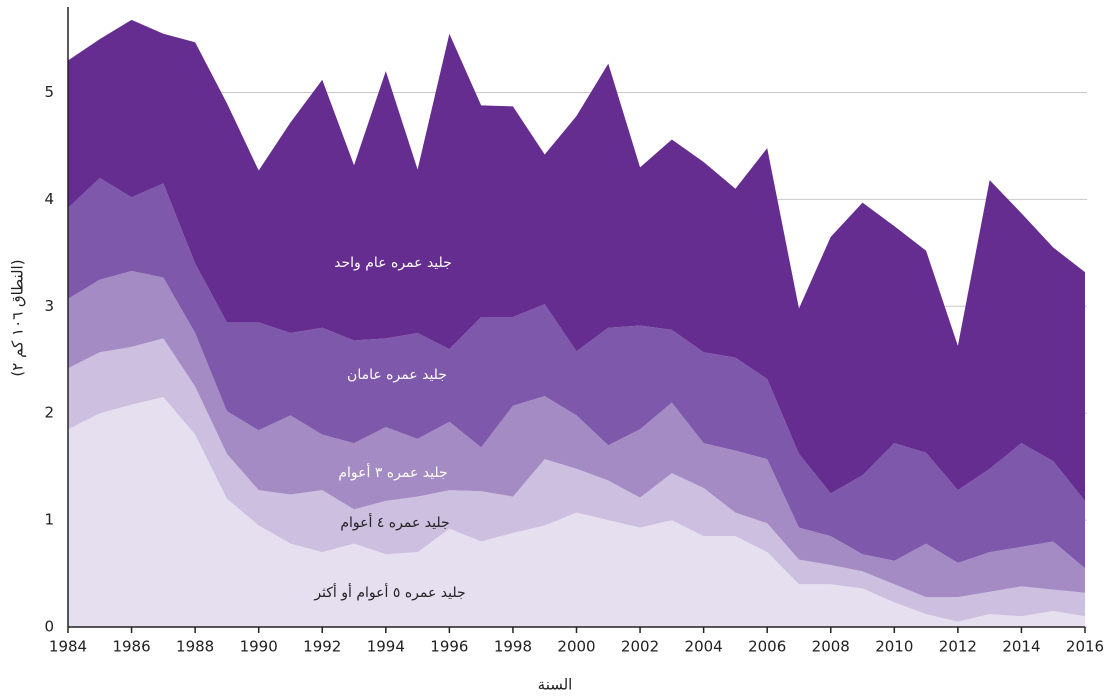 The width and height of the screenshot is (1105, 697). I want to click on x-tick-label: 1994, so click(386, 647).